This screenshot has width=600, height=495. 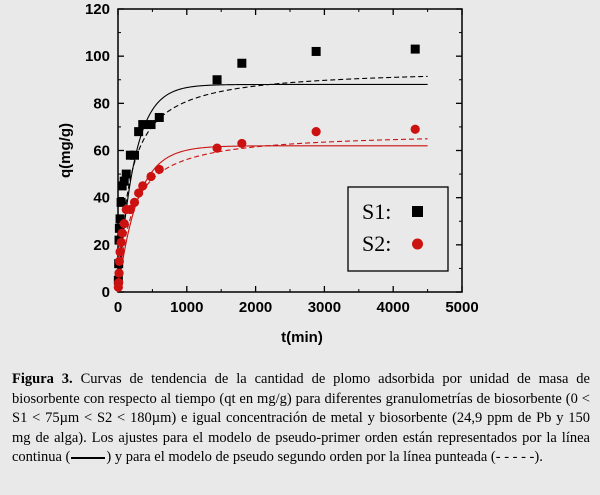 I want to click on legend-box, so click(x=398, y=229).